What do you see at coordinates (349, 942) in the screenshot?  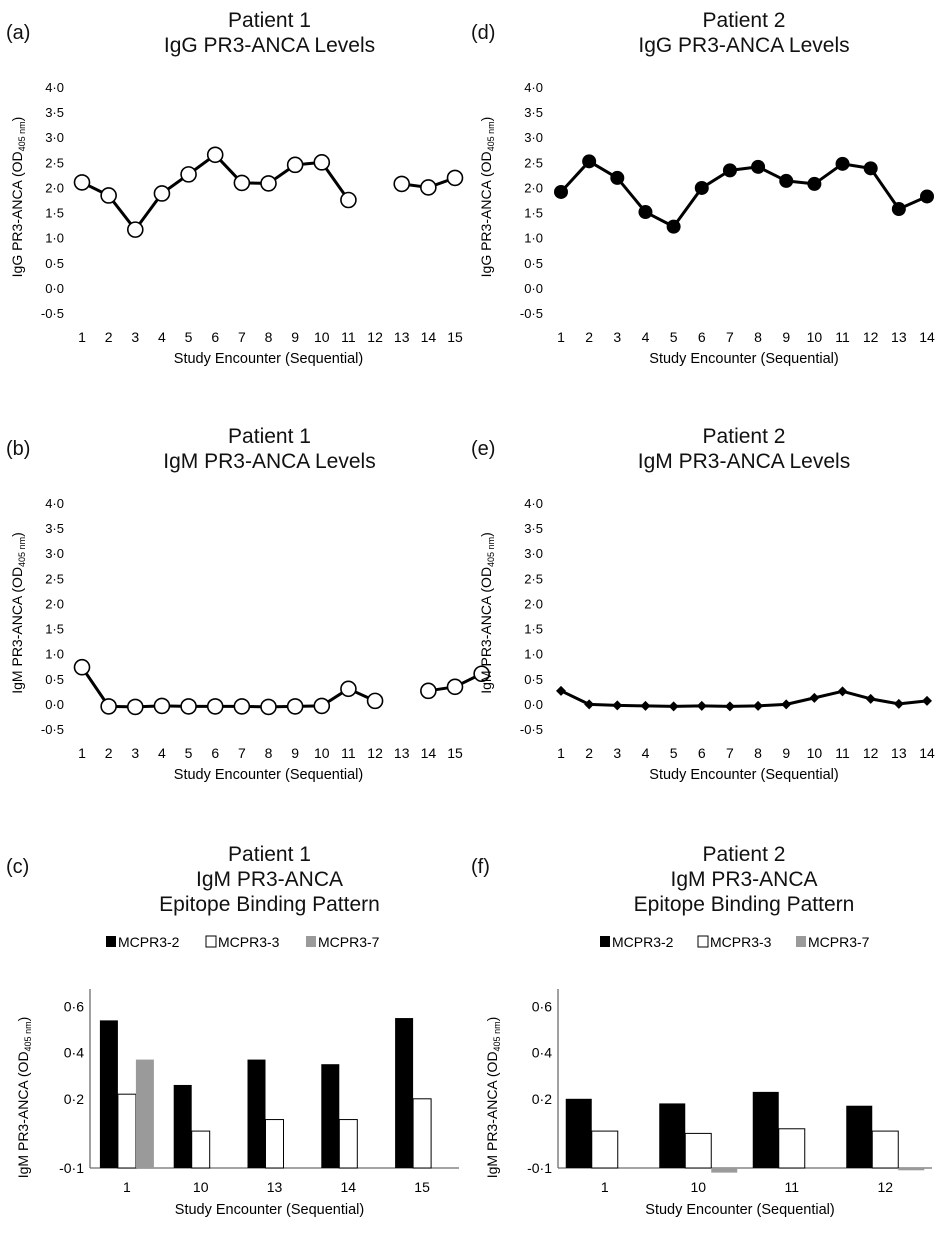 I see `legend-label: MCPR3-7` at bounding box center [349, 942].